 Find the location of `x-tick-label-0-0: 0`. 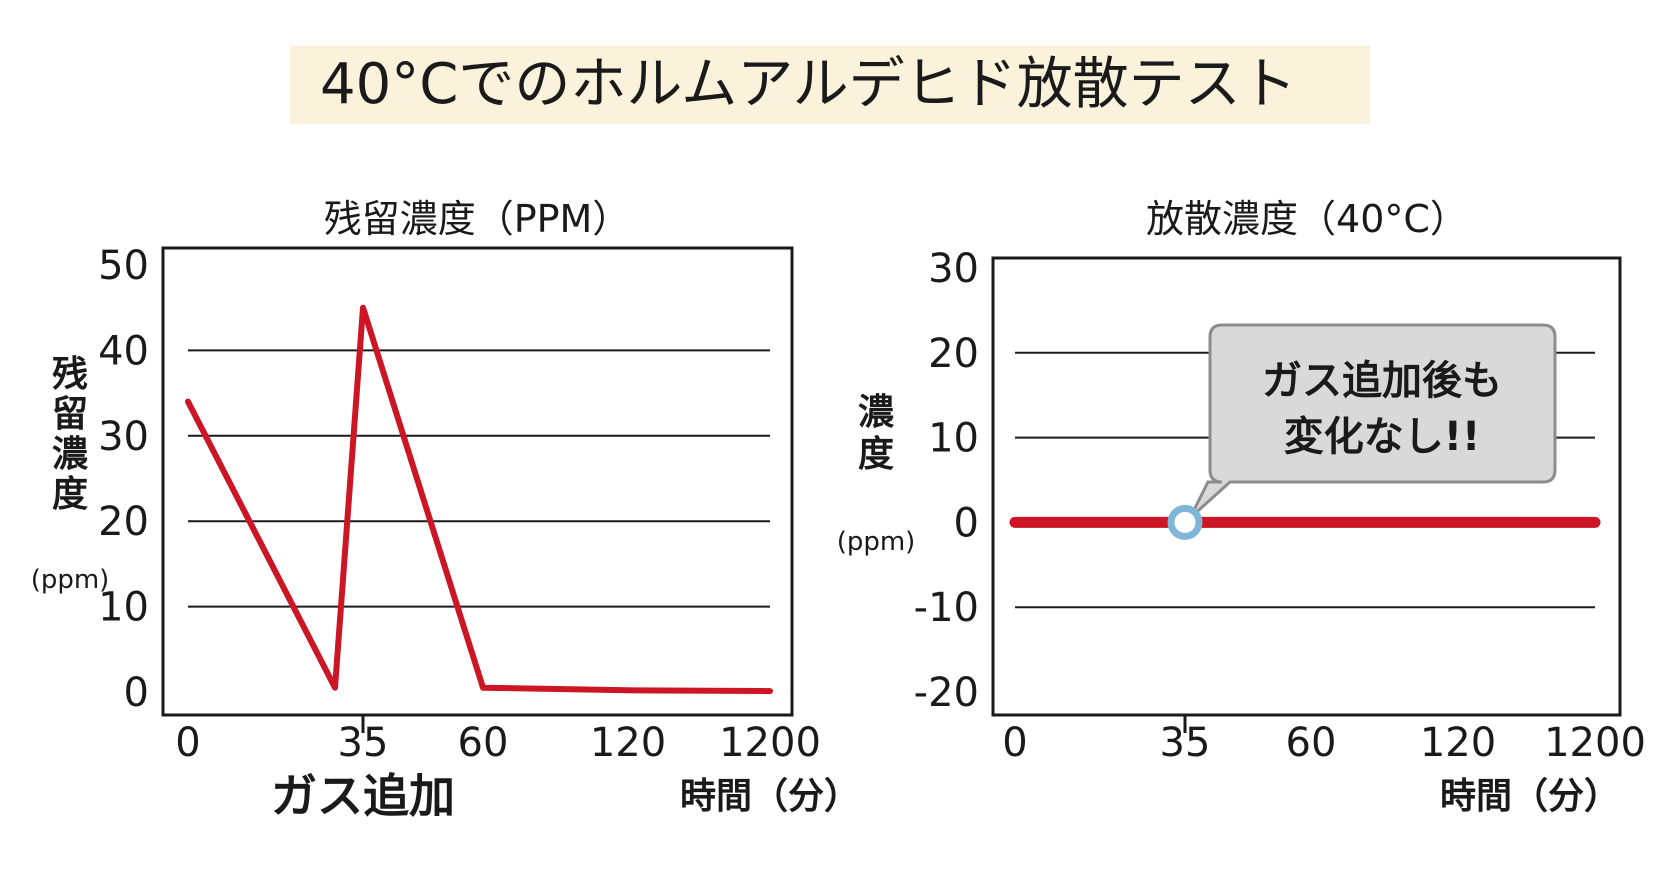

x-tick-label-0-0: 0 is located at coordinates (187, 743).